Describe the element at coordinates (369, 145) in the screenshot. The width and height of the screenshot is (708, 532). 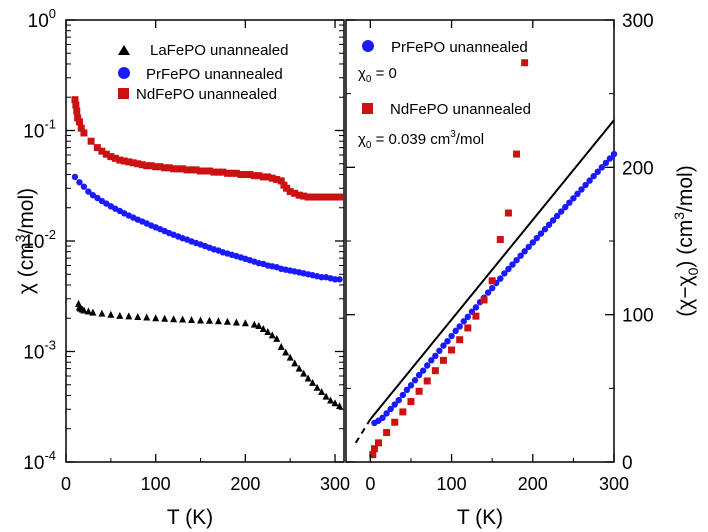
I see `annotation-nd-chi0-sub: 0` at that location.